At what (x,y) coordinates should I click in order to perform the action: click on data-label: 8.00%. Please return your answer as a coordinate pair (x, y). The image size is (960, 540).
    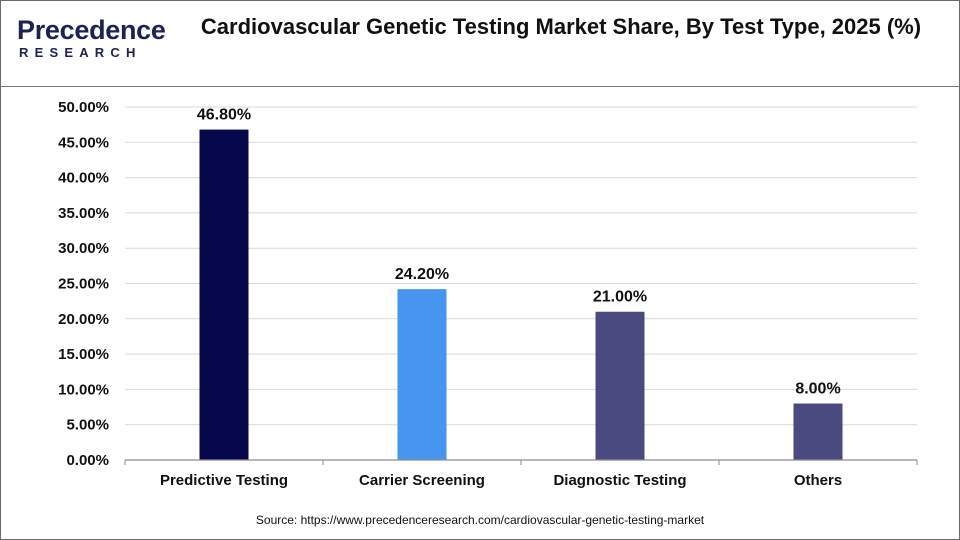
    Looking at the image, I should click on (817, 389).